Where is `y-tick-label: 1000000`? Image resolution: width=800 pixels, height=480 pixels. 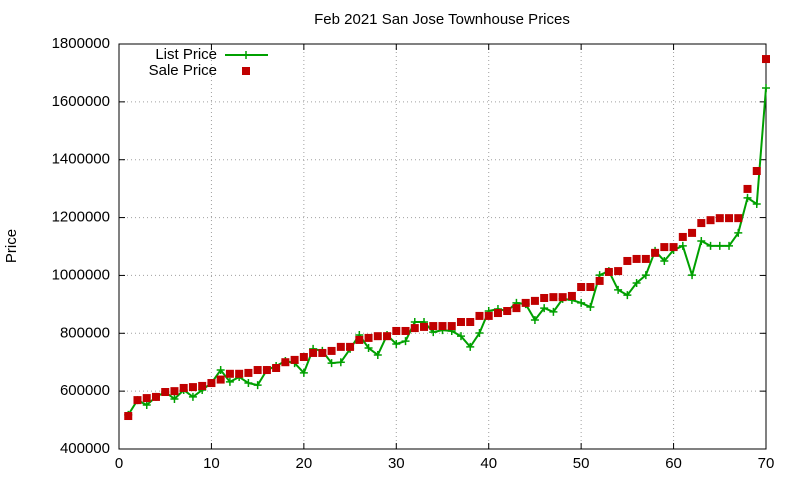
y-tick-label: 1000000 is located at coordinates (81, 274).